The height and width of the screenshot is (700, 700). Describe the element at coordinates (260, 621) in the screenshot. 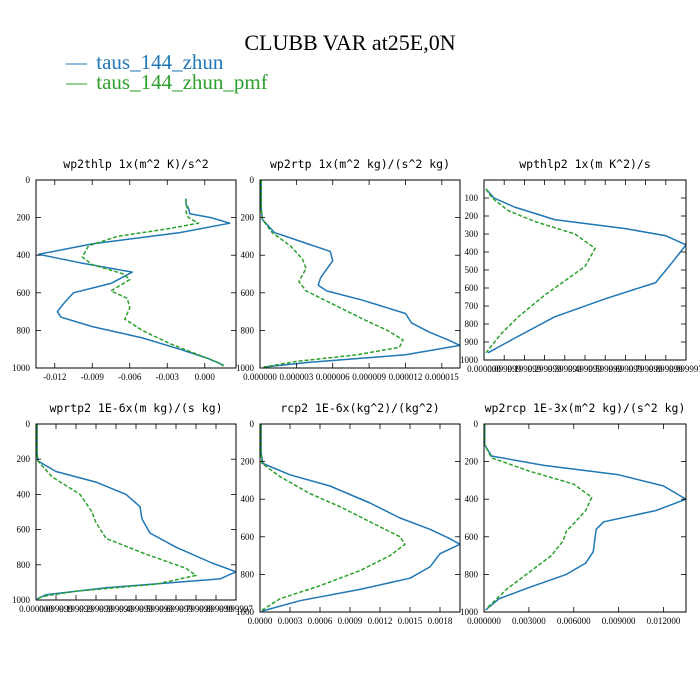

I see `x-tick-label: 0.0000` at that location.